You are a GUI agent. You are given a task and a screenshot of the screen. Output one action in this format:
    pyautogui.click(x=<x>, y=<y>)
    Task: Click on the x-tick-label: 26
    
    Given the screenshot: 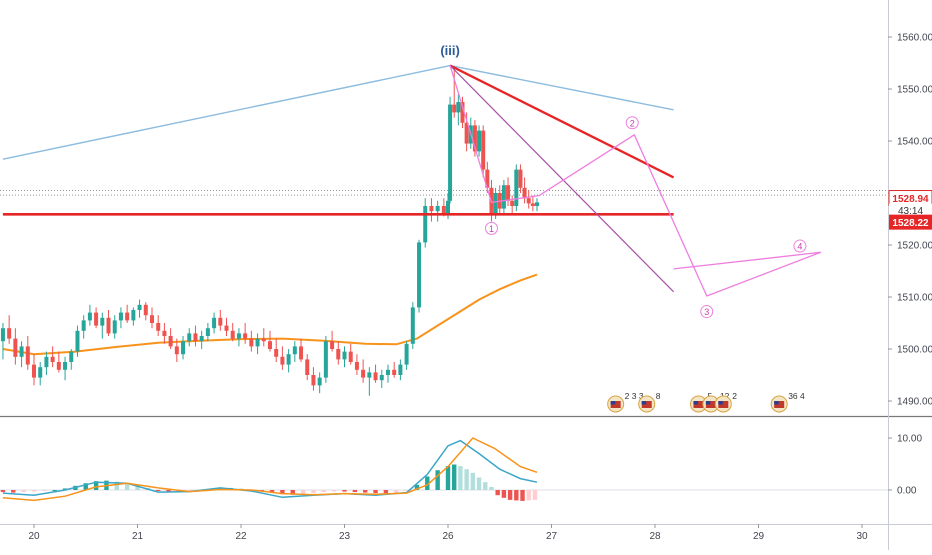 What is the action you would take?
    pyautogui.click(x=448, y=536)
    